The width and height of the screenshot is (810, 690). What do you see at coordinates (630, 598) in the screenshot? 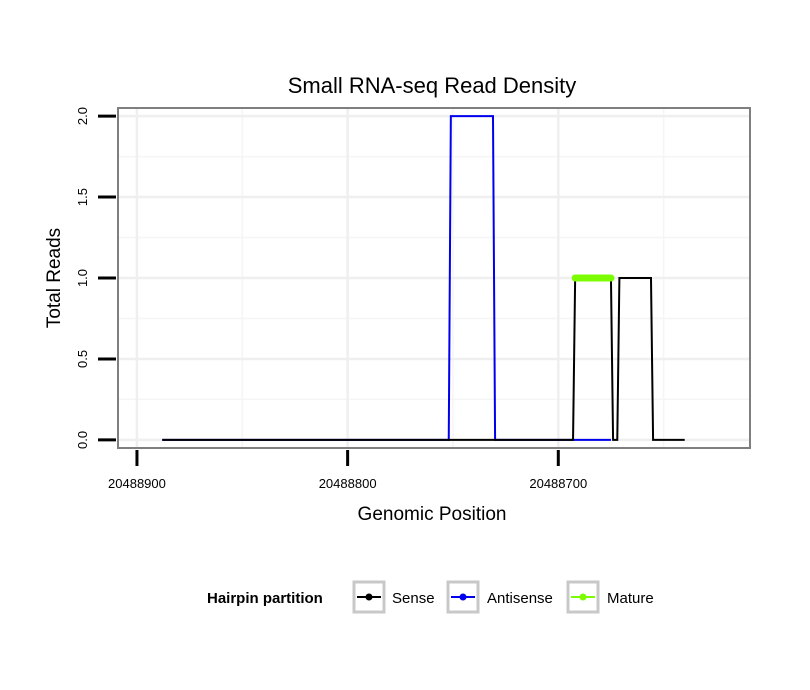
I see `legend-label-mature: Mature` at bounding box center [630, 598].